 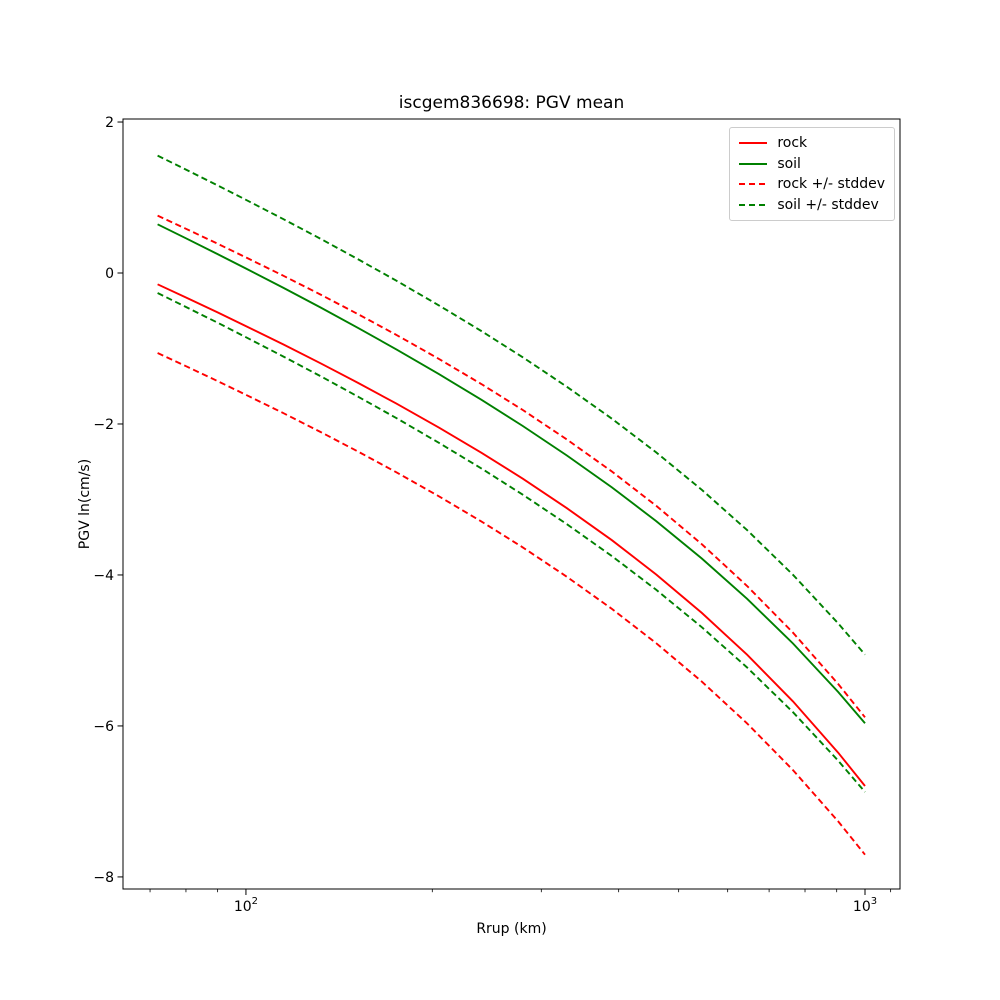 What do you see at coordinates (828, 204) in the screenshot?
I see `legend-label: soil +/- stddev` at bounding box center [828, 204].